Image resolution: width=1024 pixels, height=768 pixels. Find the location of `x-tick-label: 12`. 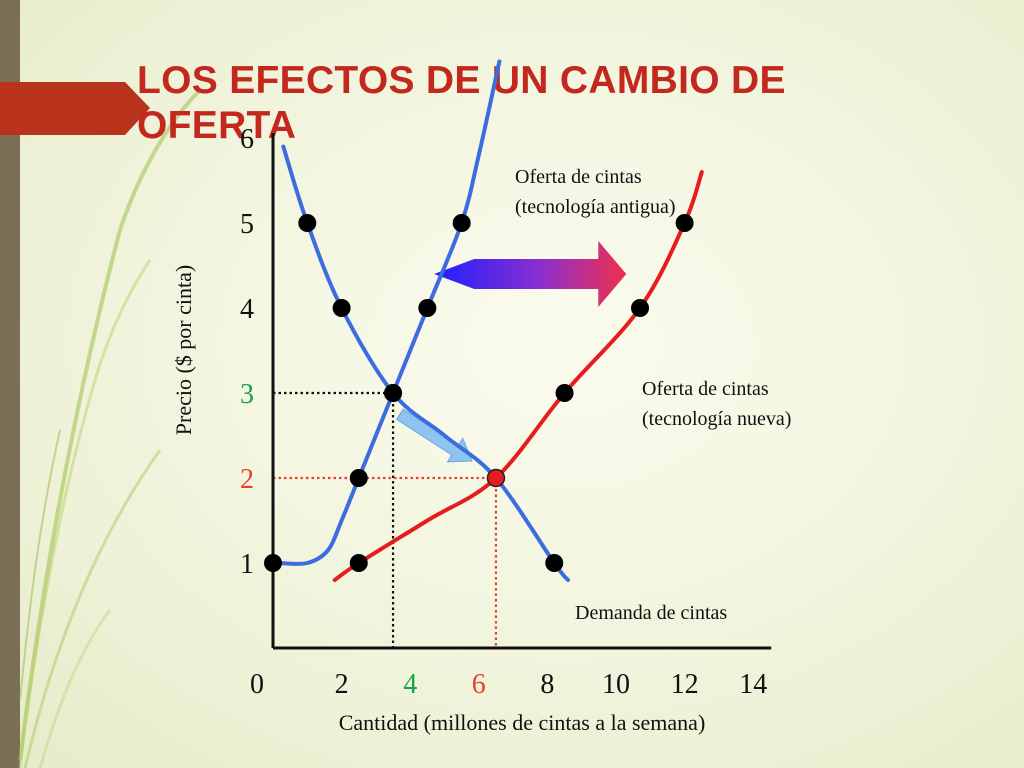

x-tick-label: 12 is located at coordinates (685, 684).